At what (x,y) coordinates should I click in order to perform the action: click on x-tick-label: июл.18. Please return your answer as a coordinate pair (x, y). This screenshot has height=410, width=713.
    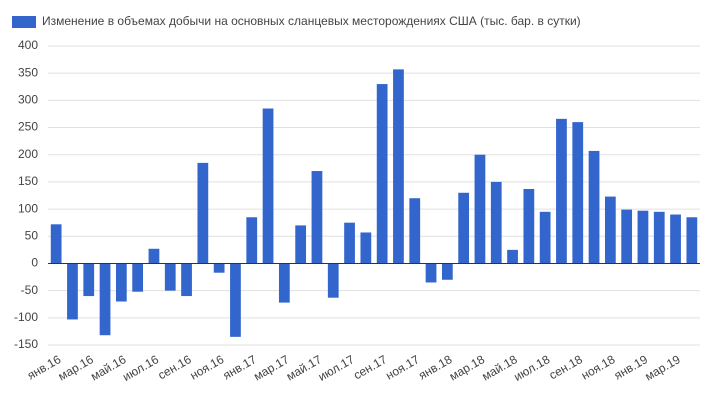
    Looking at the image, I should click on (531, 368).